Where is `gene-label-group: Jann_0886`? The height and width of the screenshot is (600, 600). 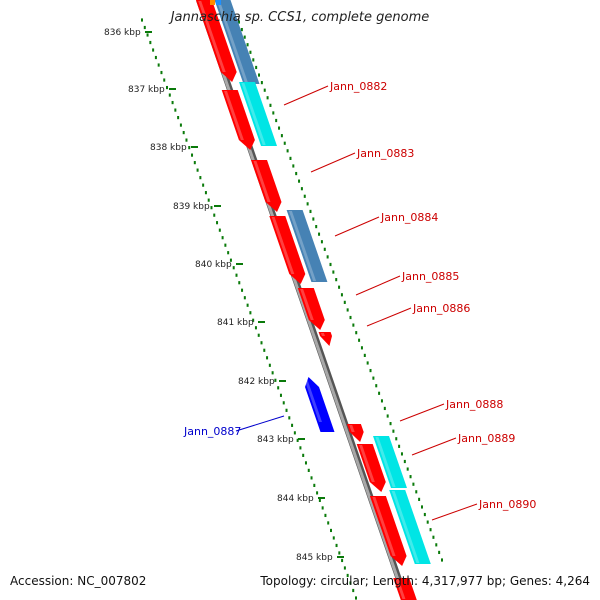
gene-label-group: Jann_0886 is located at coordinates (418, 314).